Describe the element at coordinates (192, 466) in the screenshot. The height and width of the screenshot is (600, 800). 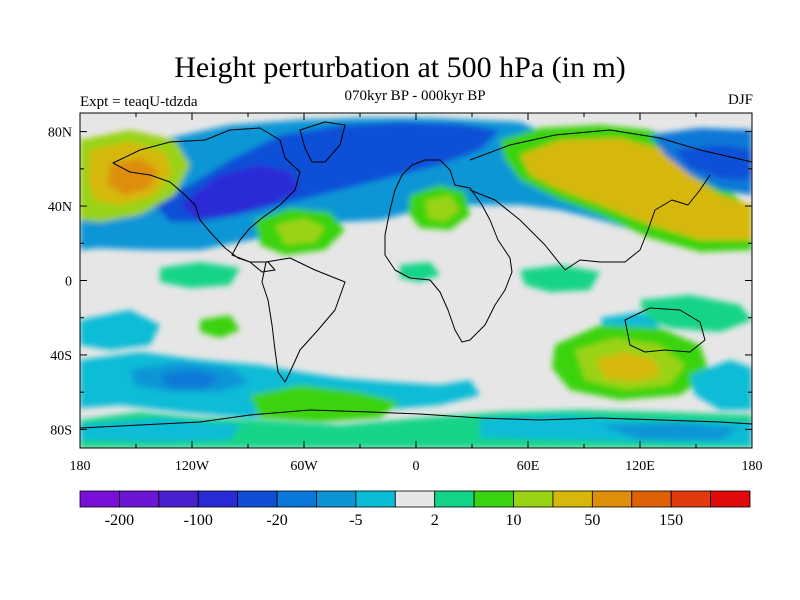
I see `x-tick-label: 120W` at that location.